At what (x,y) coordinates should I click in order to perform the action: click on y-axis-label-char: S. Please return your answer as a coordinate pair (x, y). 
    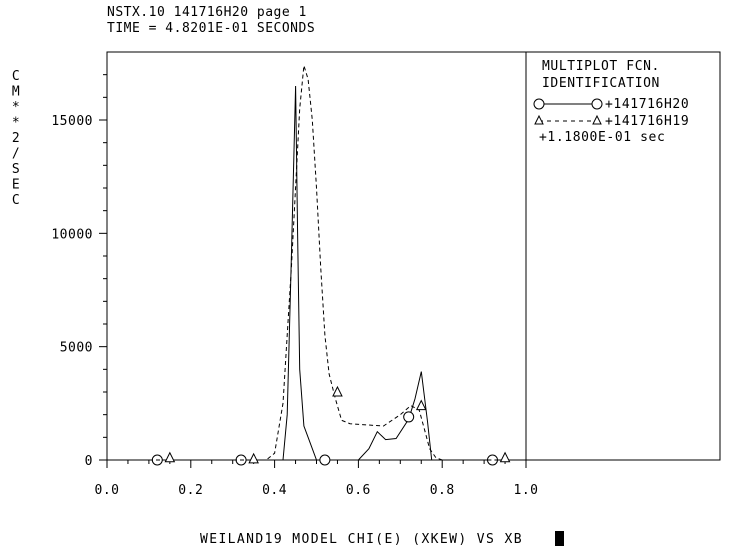
    Looking at the image, I should click on (16, 169).